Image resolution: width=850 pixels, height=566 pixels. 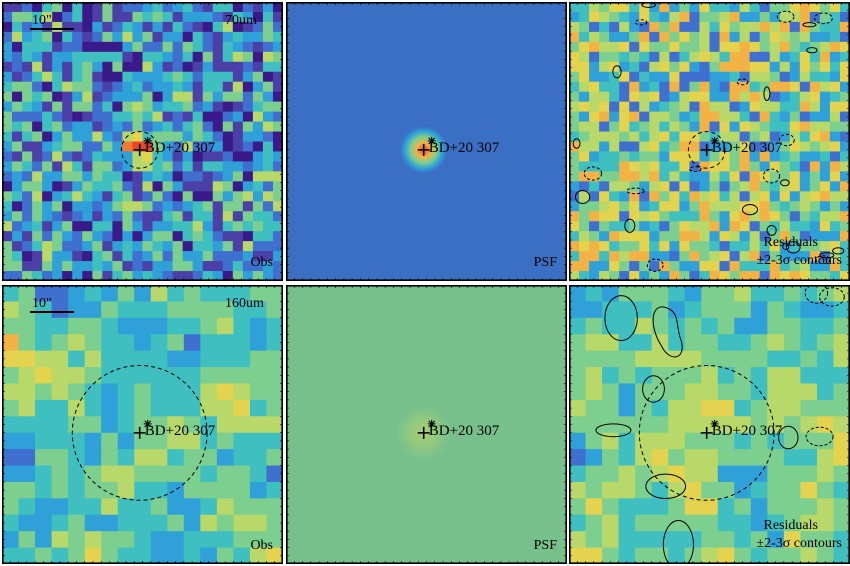 What do you see at coordinates (42, 303) in the screenshot?
I see `scale-label: 10"` at bounding box center [42, 303].